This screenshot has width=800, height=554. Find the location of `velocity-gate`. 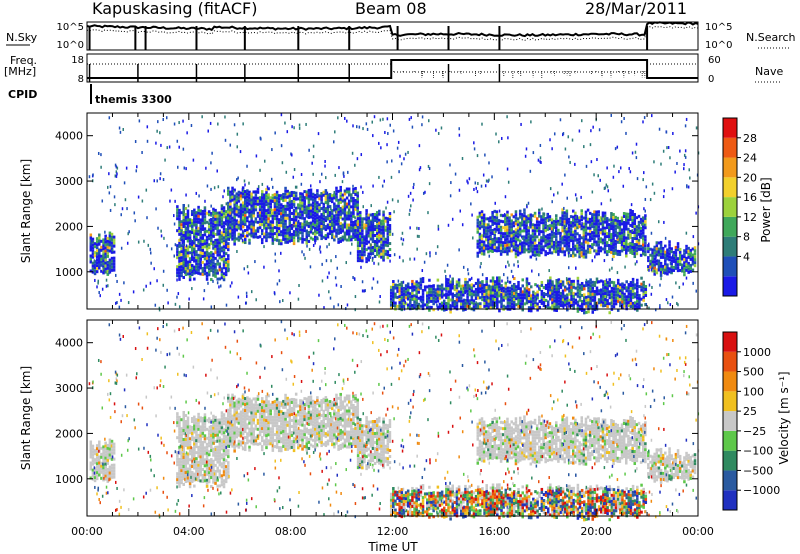

velocity-gate is located at coordinates (97, 449).